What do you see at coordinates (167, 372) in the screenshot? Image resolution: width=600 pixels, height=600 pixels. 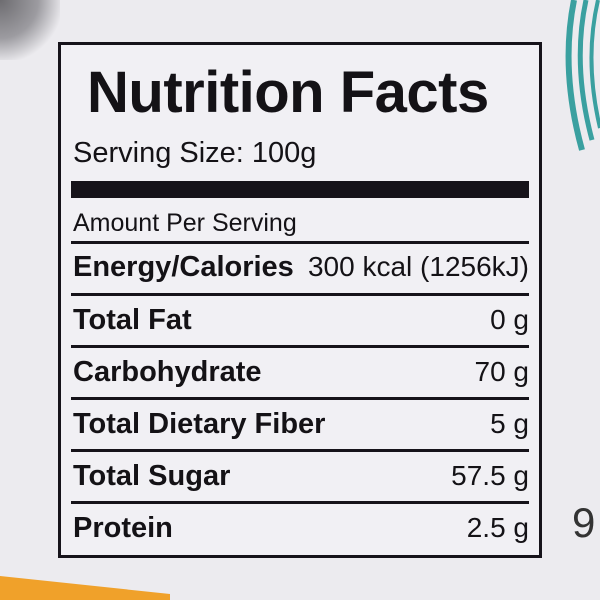 I see `nutrient-name: Carbohydrate` at bounding box center [167, 372].